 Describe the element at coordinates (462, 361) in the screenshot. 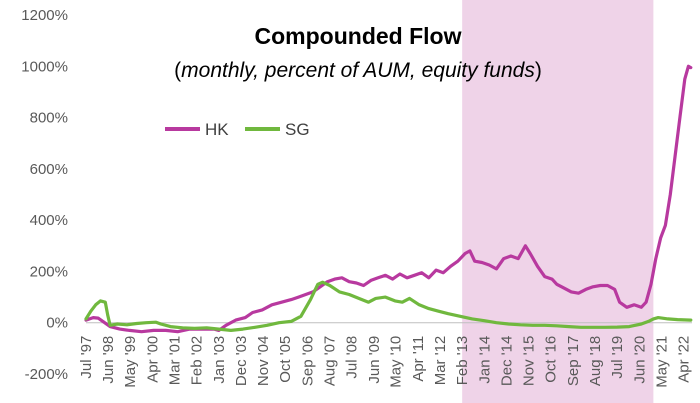

I see `x-tick-label: Feb '13` at that location.